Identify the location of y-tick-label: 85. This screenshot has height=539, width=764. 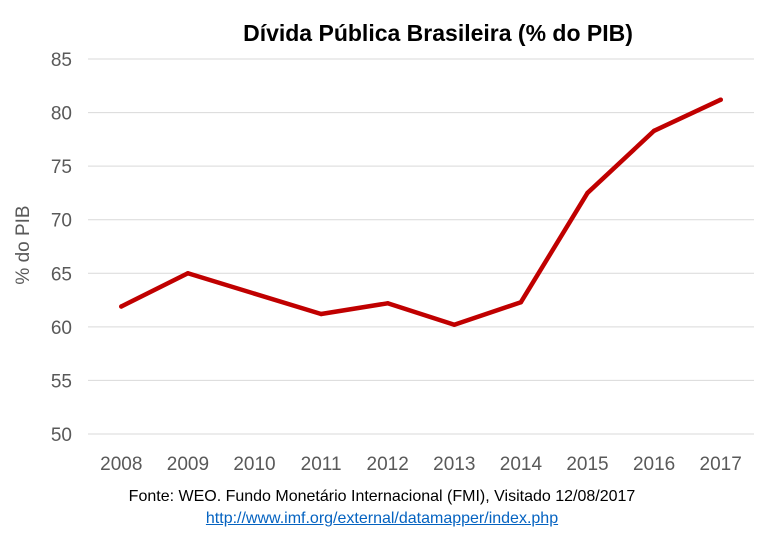
(61, 60).